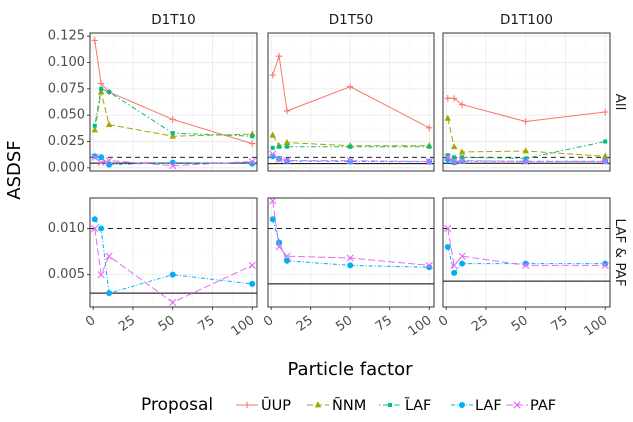 Image resolution: width=633 pixels, height=422 pixels. Describe the element at coordinates (66, 36) in the screenshot. I see `y-tick-label: 0.125` at that location.